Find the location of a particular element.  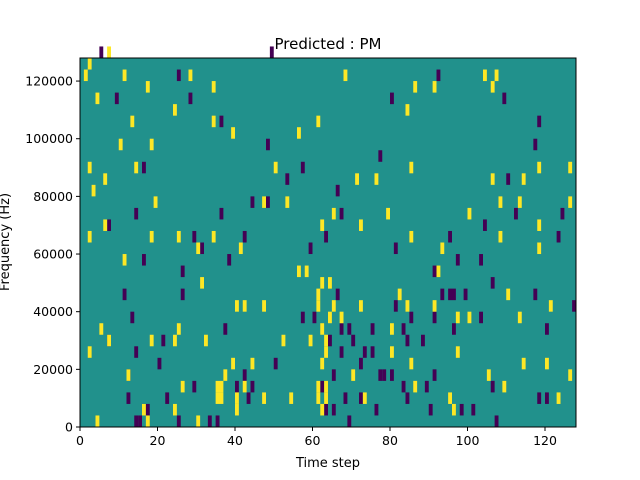

x-tick-label: 80 is located at coordinates (390, 440).